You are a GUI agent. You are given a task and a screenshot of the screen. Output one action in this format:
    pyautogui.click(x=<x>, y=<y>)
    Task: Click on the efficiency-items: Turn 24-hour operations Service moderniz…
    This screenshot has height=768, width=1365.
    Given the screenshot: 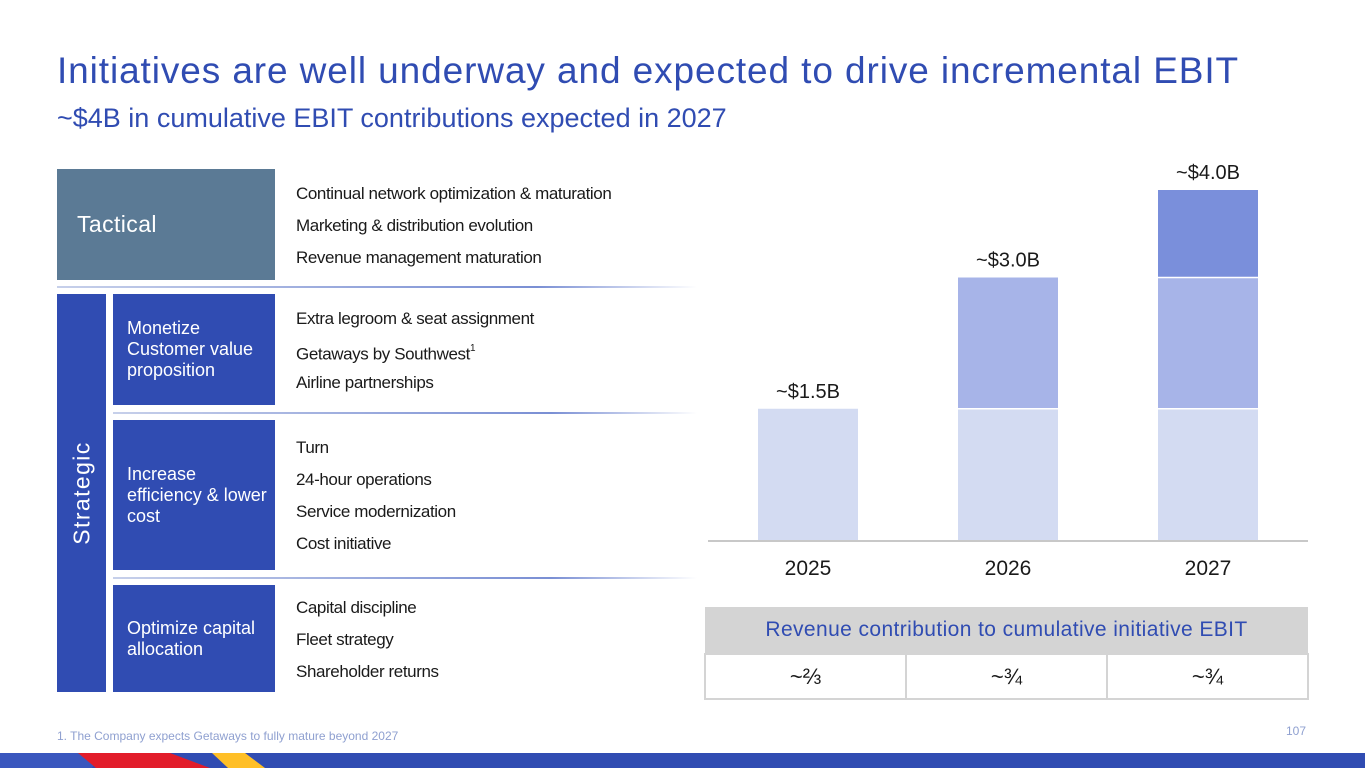 What is the action you would take?
    pyautogui.click(x=376, y=502)
    